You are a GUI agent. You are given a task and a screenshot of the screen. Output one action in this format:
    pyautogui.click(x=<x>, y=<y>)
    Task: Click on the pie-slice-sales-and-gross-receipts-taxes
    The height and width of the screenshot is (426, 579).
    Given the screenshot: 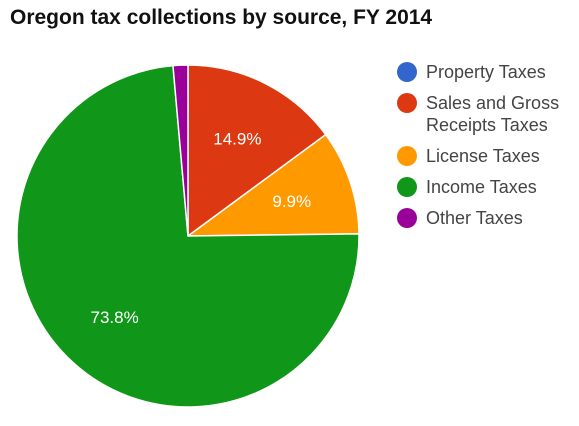 What is the action you would take?
    pyautogui.click(x=257, y=151)
    